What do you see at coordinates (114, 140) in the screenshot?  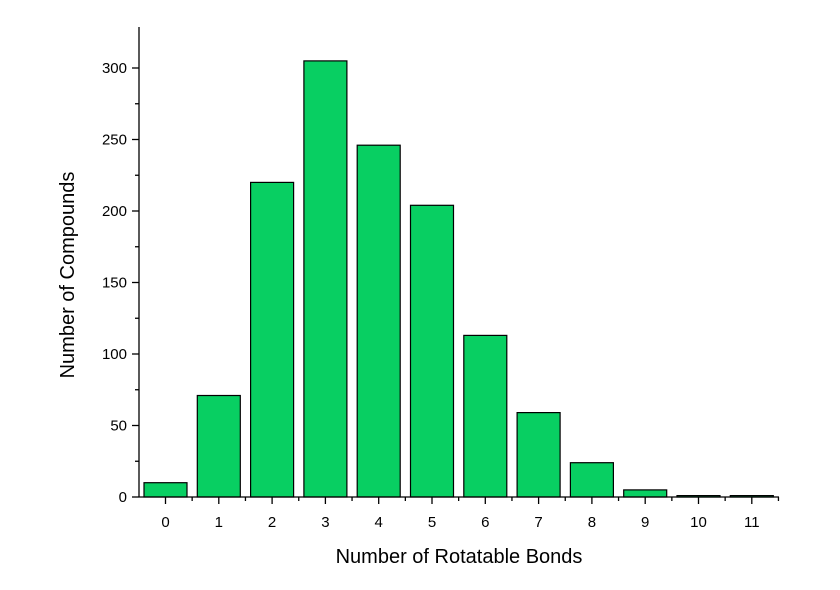 I see `y-tick-label-250: 250` at bounding box center [114, 140].